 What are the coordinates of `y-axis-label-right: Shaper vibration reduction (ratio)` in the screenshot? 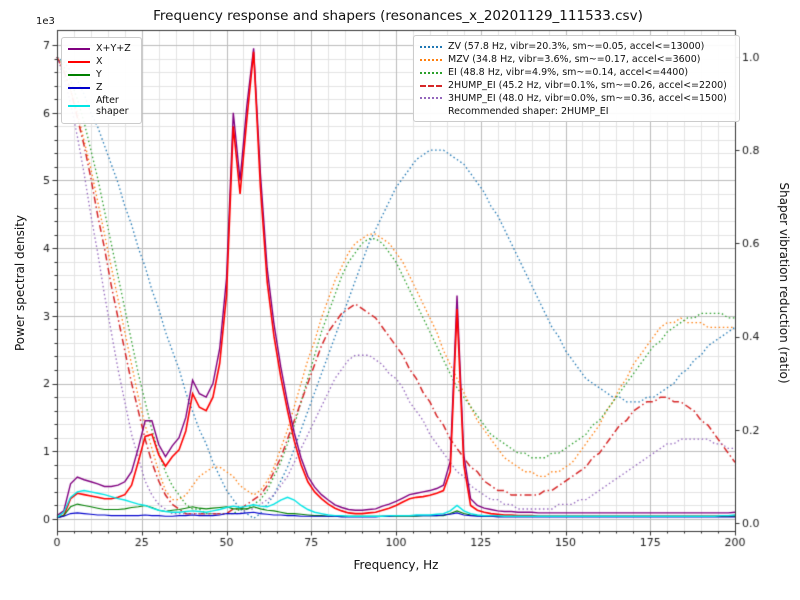 It's located at (784, 283).